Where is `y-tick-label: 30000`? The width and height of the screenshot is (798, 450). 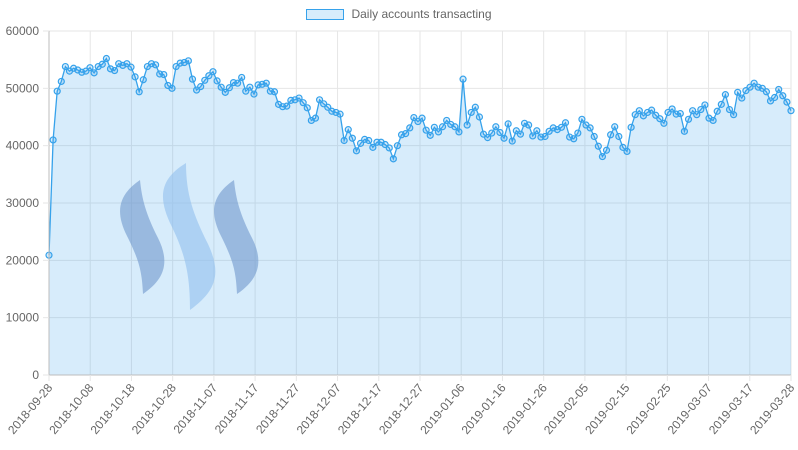 y-tick-label: 30000 is located at coordinates (23, 203).